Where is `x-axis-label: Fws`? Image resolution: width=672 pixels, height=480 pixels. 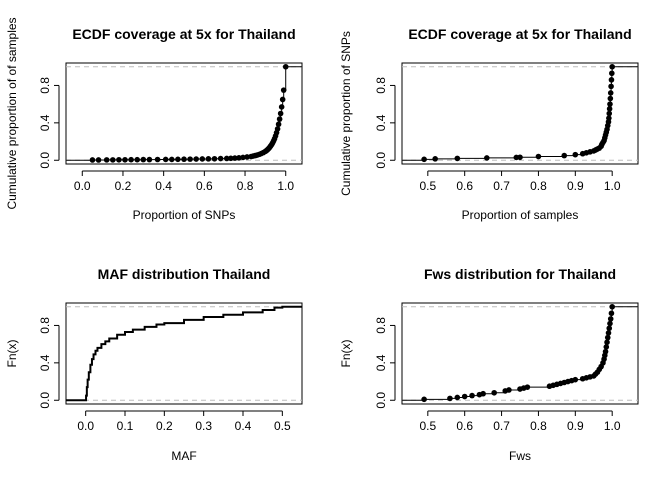
x-axis-label: Fws is located at coordinates (520, 456).